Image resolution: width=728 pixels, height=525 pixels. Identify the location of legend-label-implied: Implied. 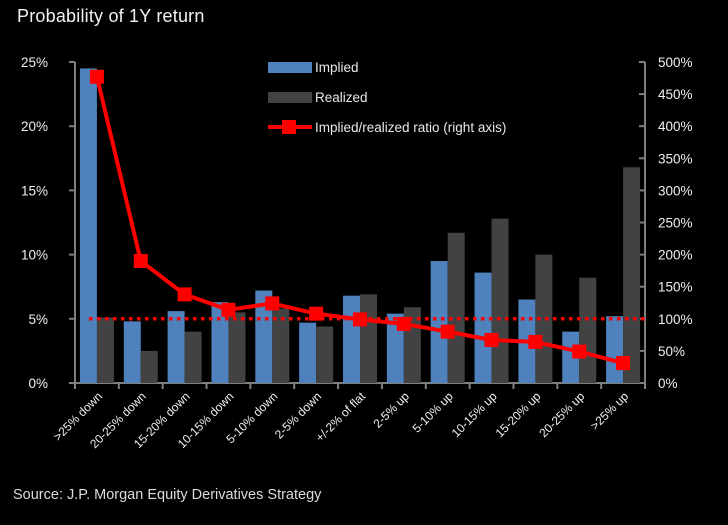
(337, 67).